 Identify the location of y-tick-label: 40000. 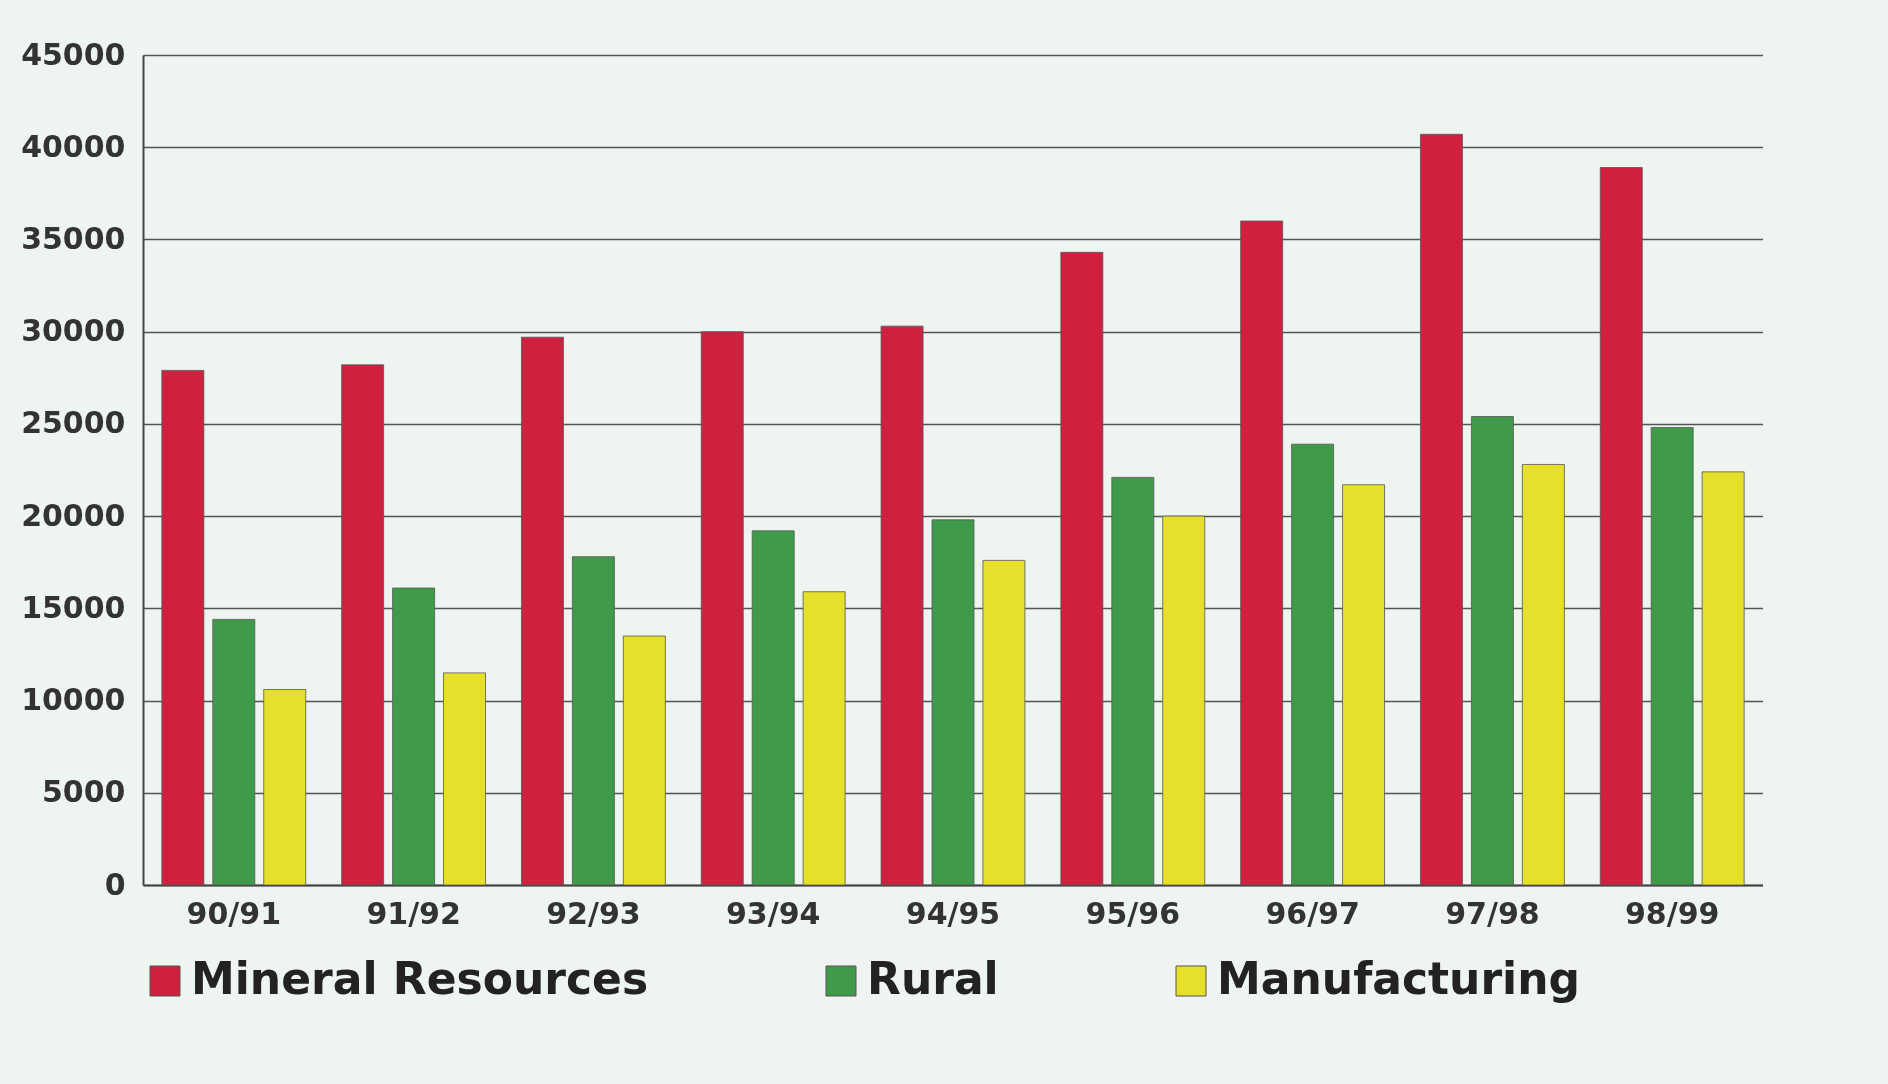
(73, 146).